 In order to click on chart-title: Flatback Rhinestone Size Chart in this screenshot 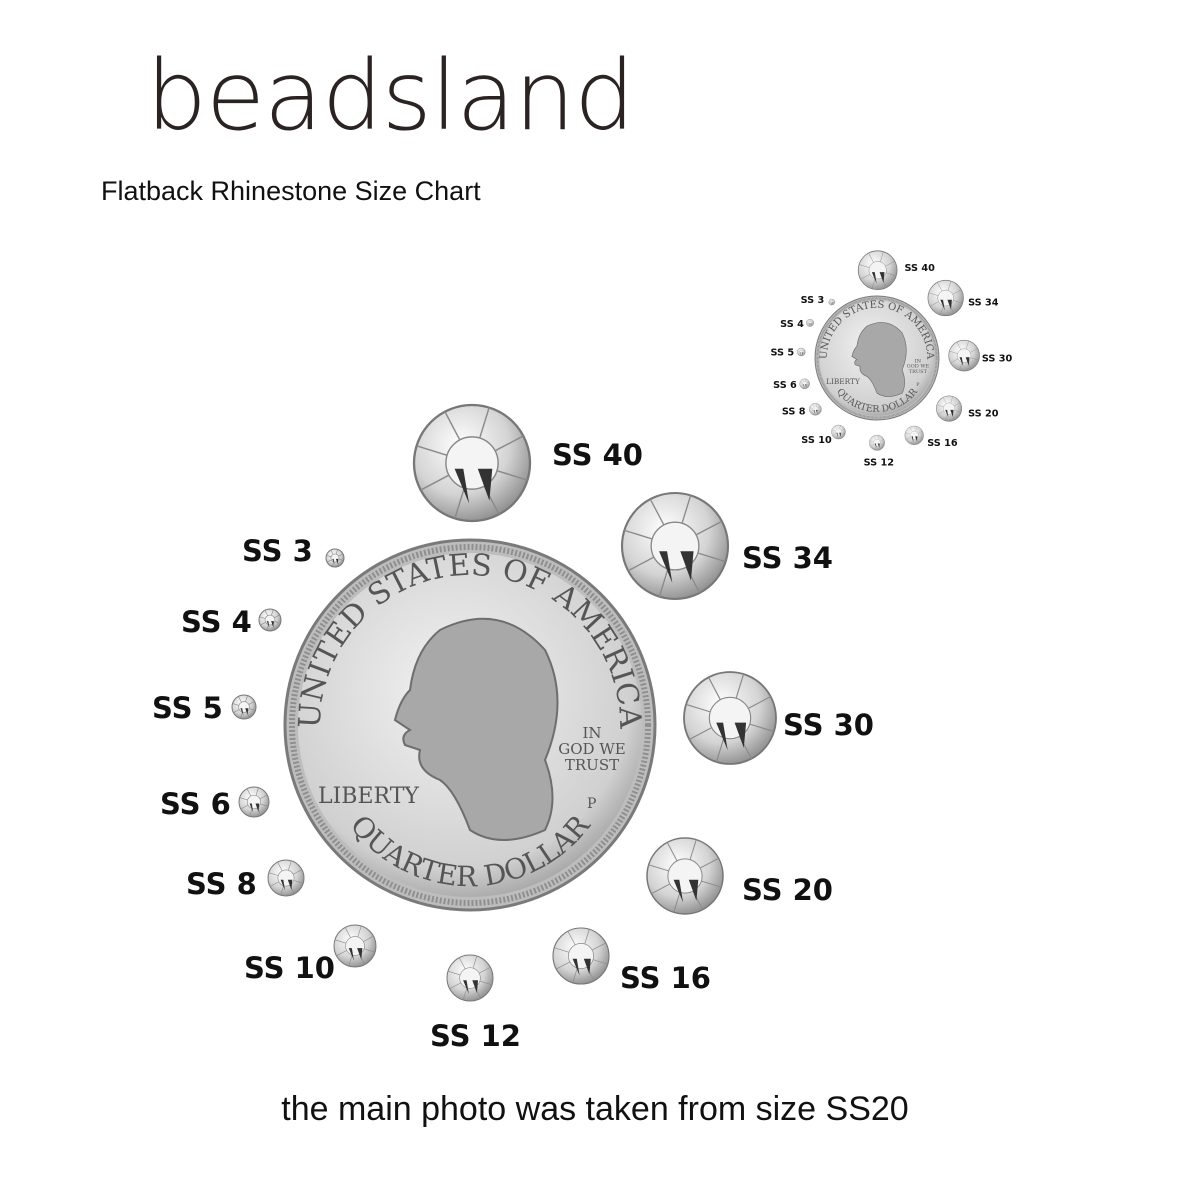, I will do `click(291, 191)`.